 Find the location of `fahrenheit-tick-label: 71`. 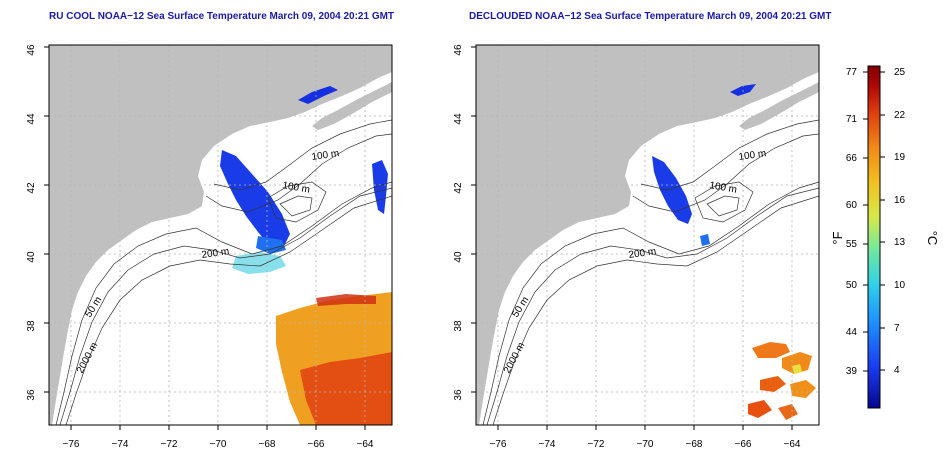

fahrenheit-tick-label: 71 is located at coordinates (852, 119).